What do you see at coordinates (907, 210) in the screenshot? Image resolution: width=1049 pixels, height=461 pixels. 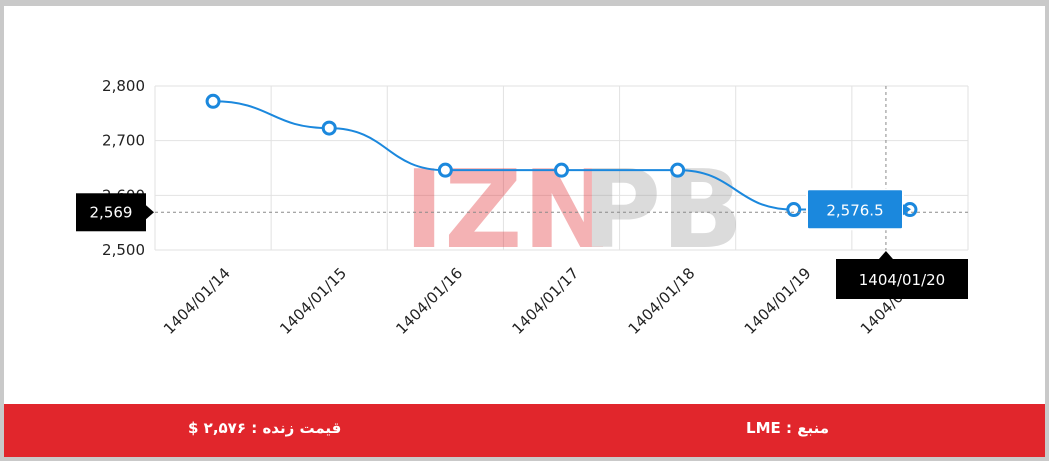 I see `point-tooltip-pointer` at bounding box center [907, 210].